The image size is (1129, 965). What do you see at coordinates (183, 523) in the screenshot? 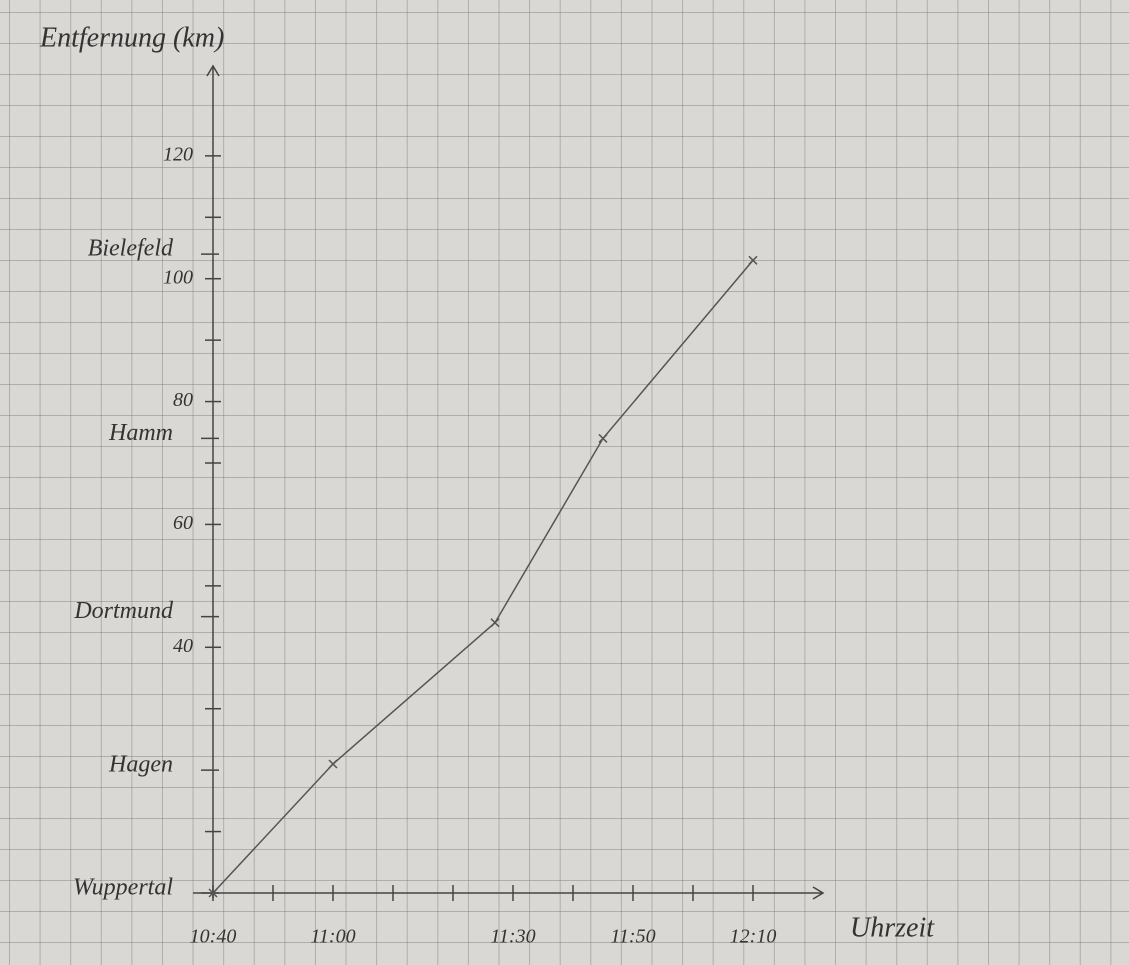
I see `y-tick-label: 60` at bounding box center [183, 523].